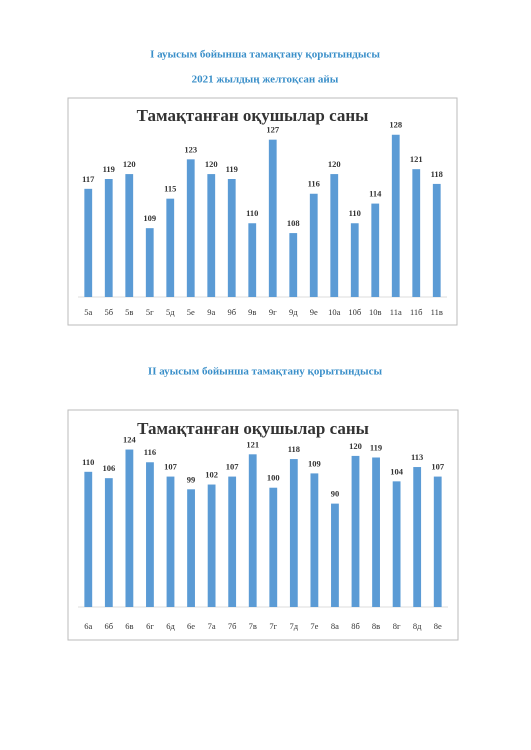  Describe the element at coordinates (130, 439) in the screenshot. I see `value-label: 124` at that location.